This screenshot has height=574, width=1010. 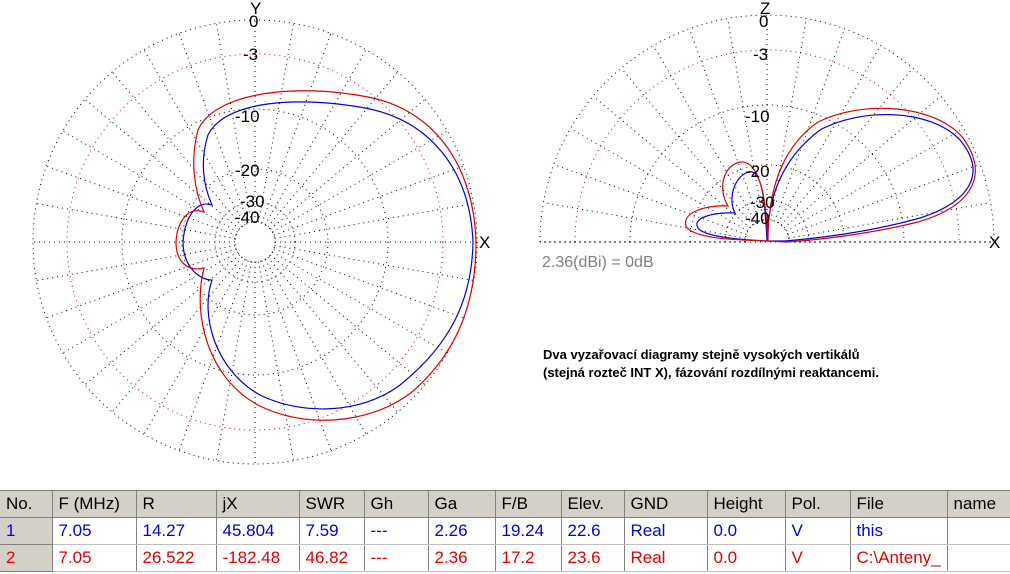 What do you see at coordinates (528, 531) in the screenshot?
I see `table-cell: 19.24` at bounding box center [528, 531].